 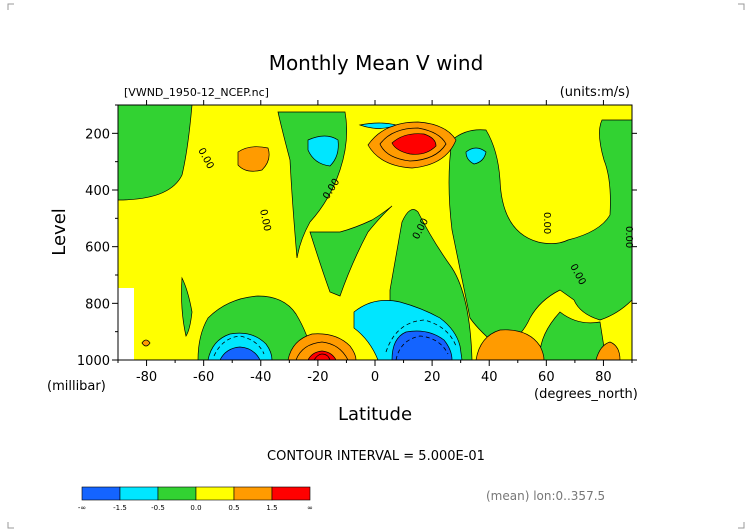 What do you see at coordinates (126, 324) in the screenshot?
I see `missing-data-strip` at bounding box center [126, 324].